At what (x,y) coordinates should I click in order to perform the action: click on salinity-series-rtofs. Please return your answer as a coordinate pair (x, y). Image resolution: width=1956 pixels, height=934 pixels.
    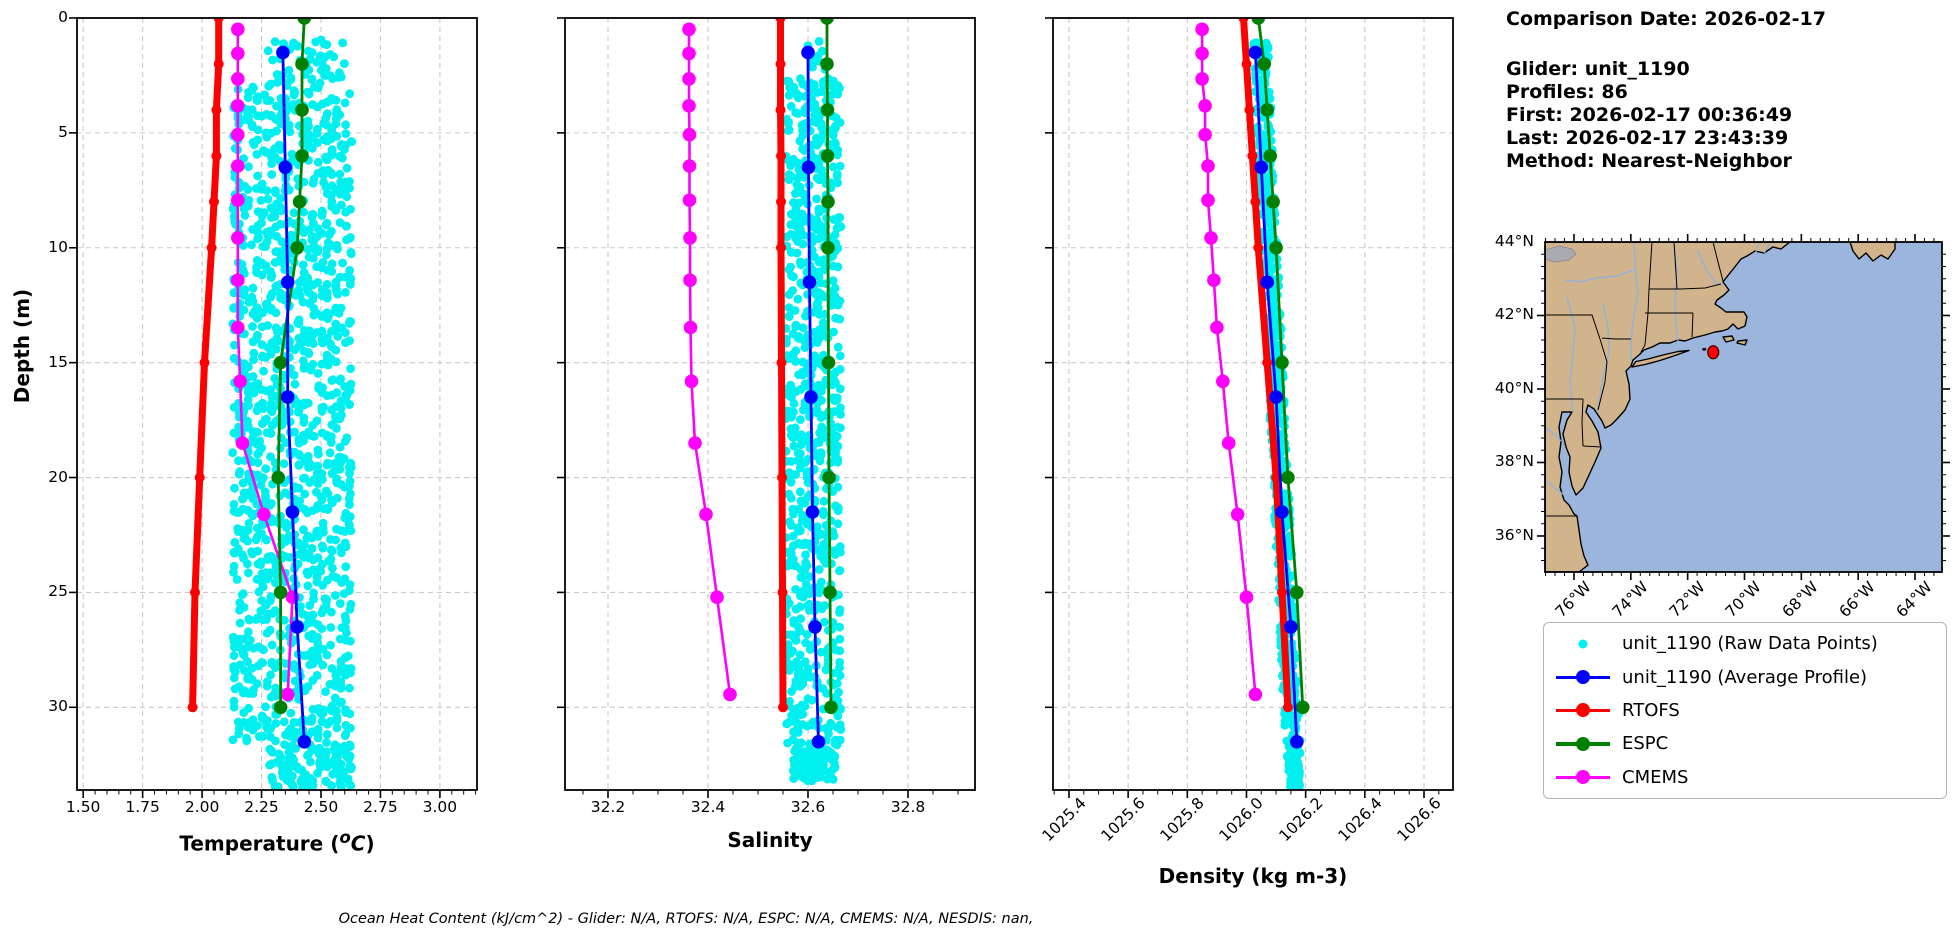
    Looking at the image, I should click on (781, 365).